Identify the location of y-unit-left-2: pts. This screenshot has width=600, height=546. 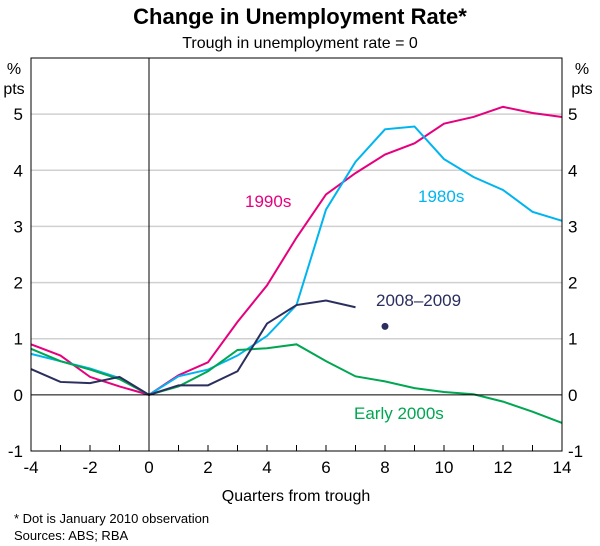
(13, 89).